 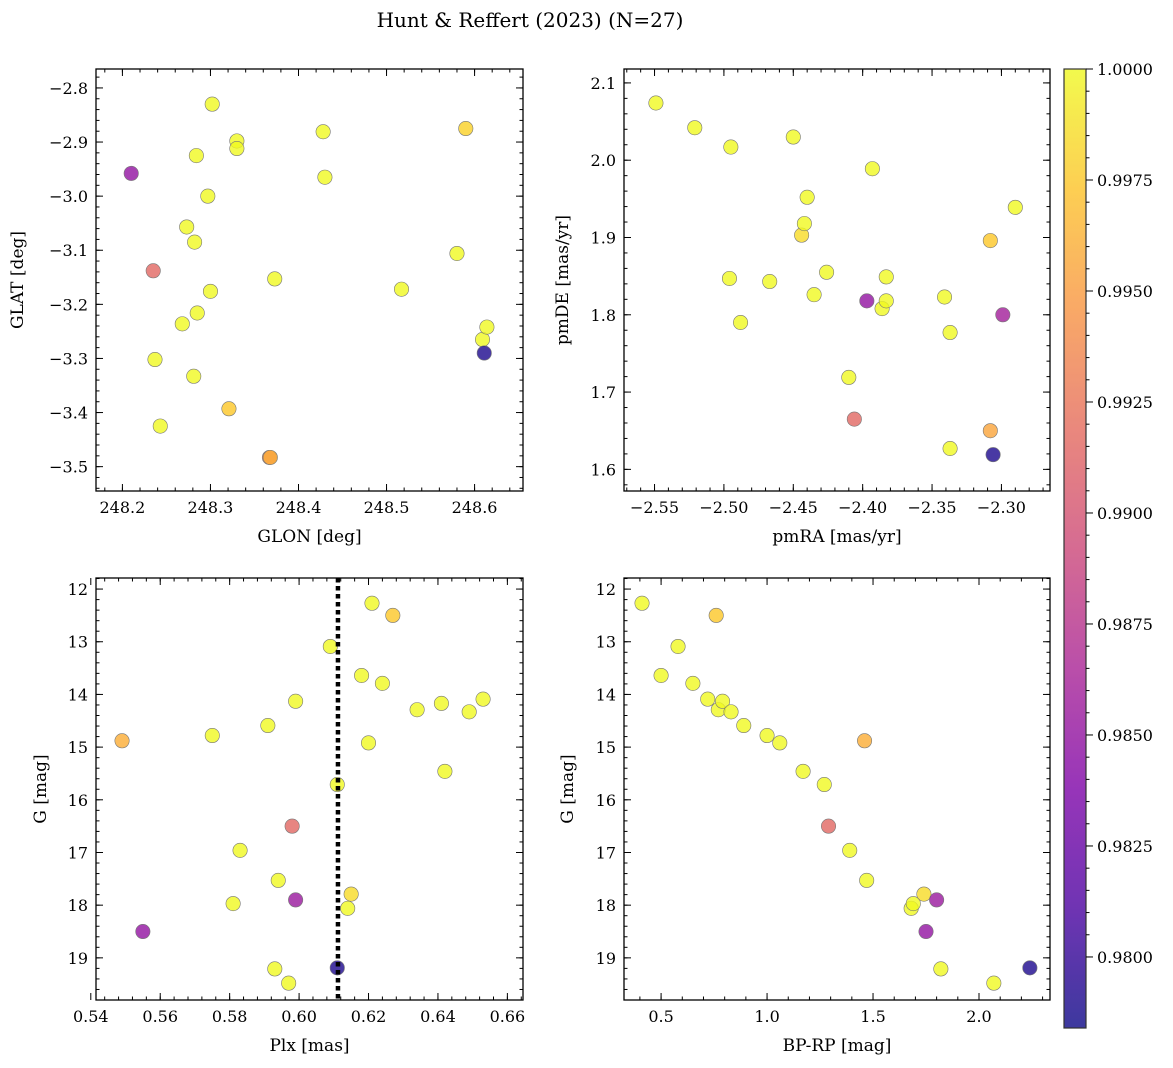 What do you see at coordinates (68, 467) in the screenshot?
I see `y-tick-label: −3.5` at bounding box center [68, 467].